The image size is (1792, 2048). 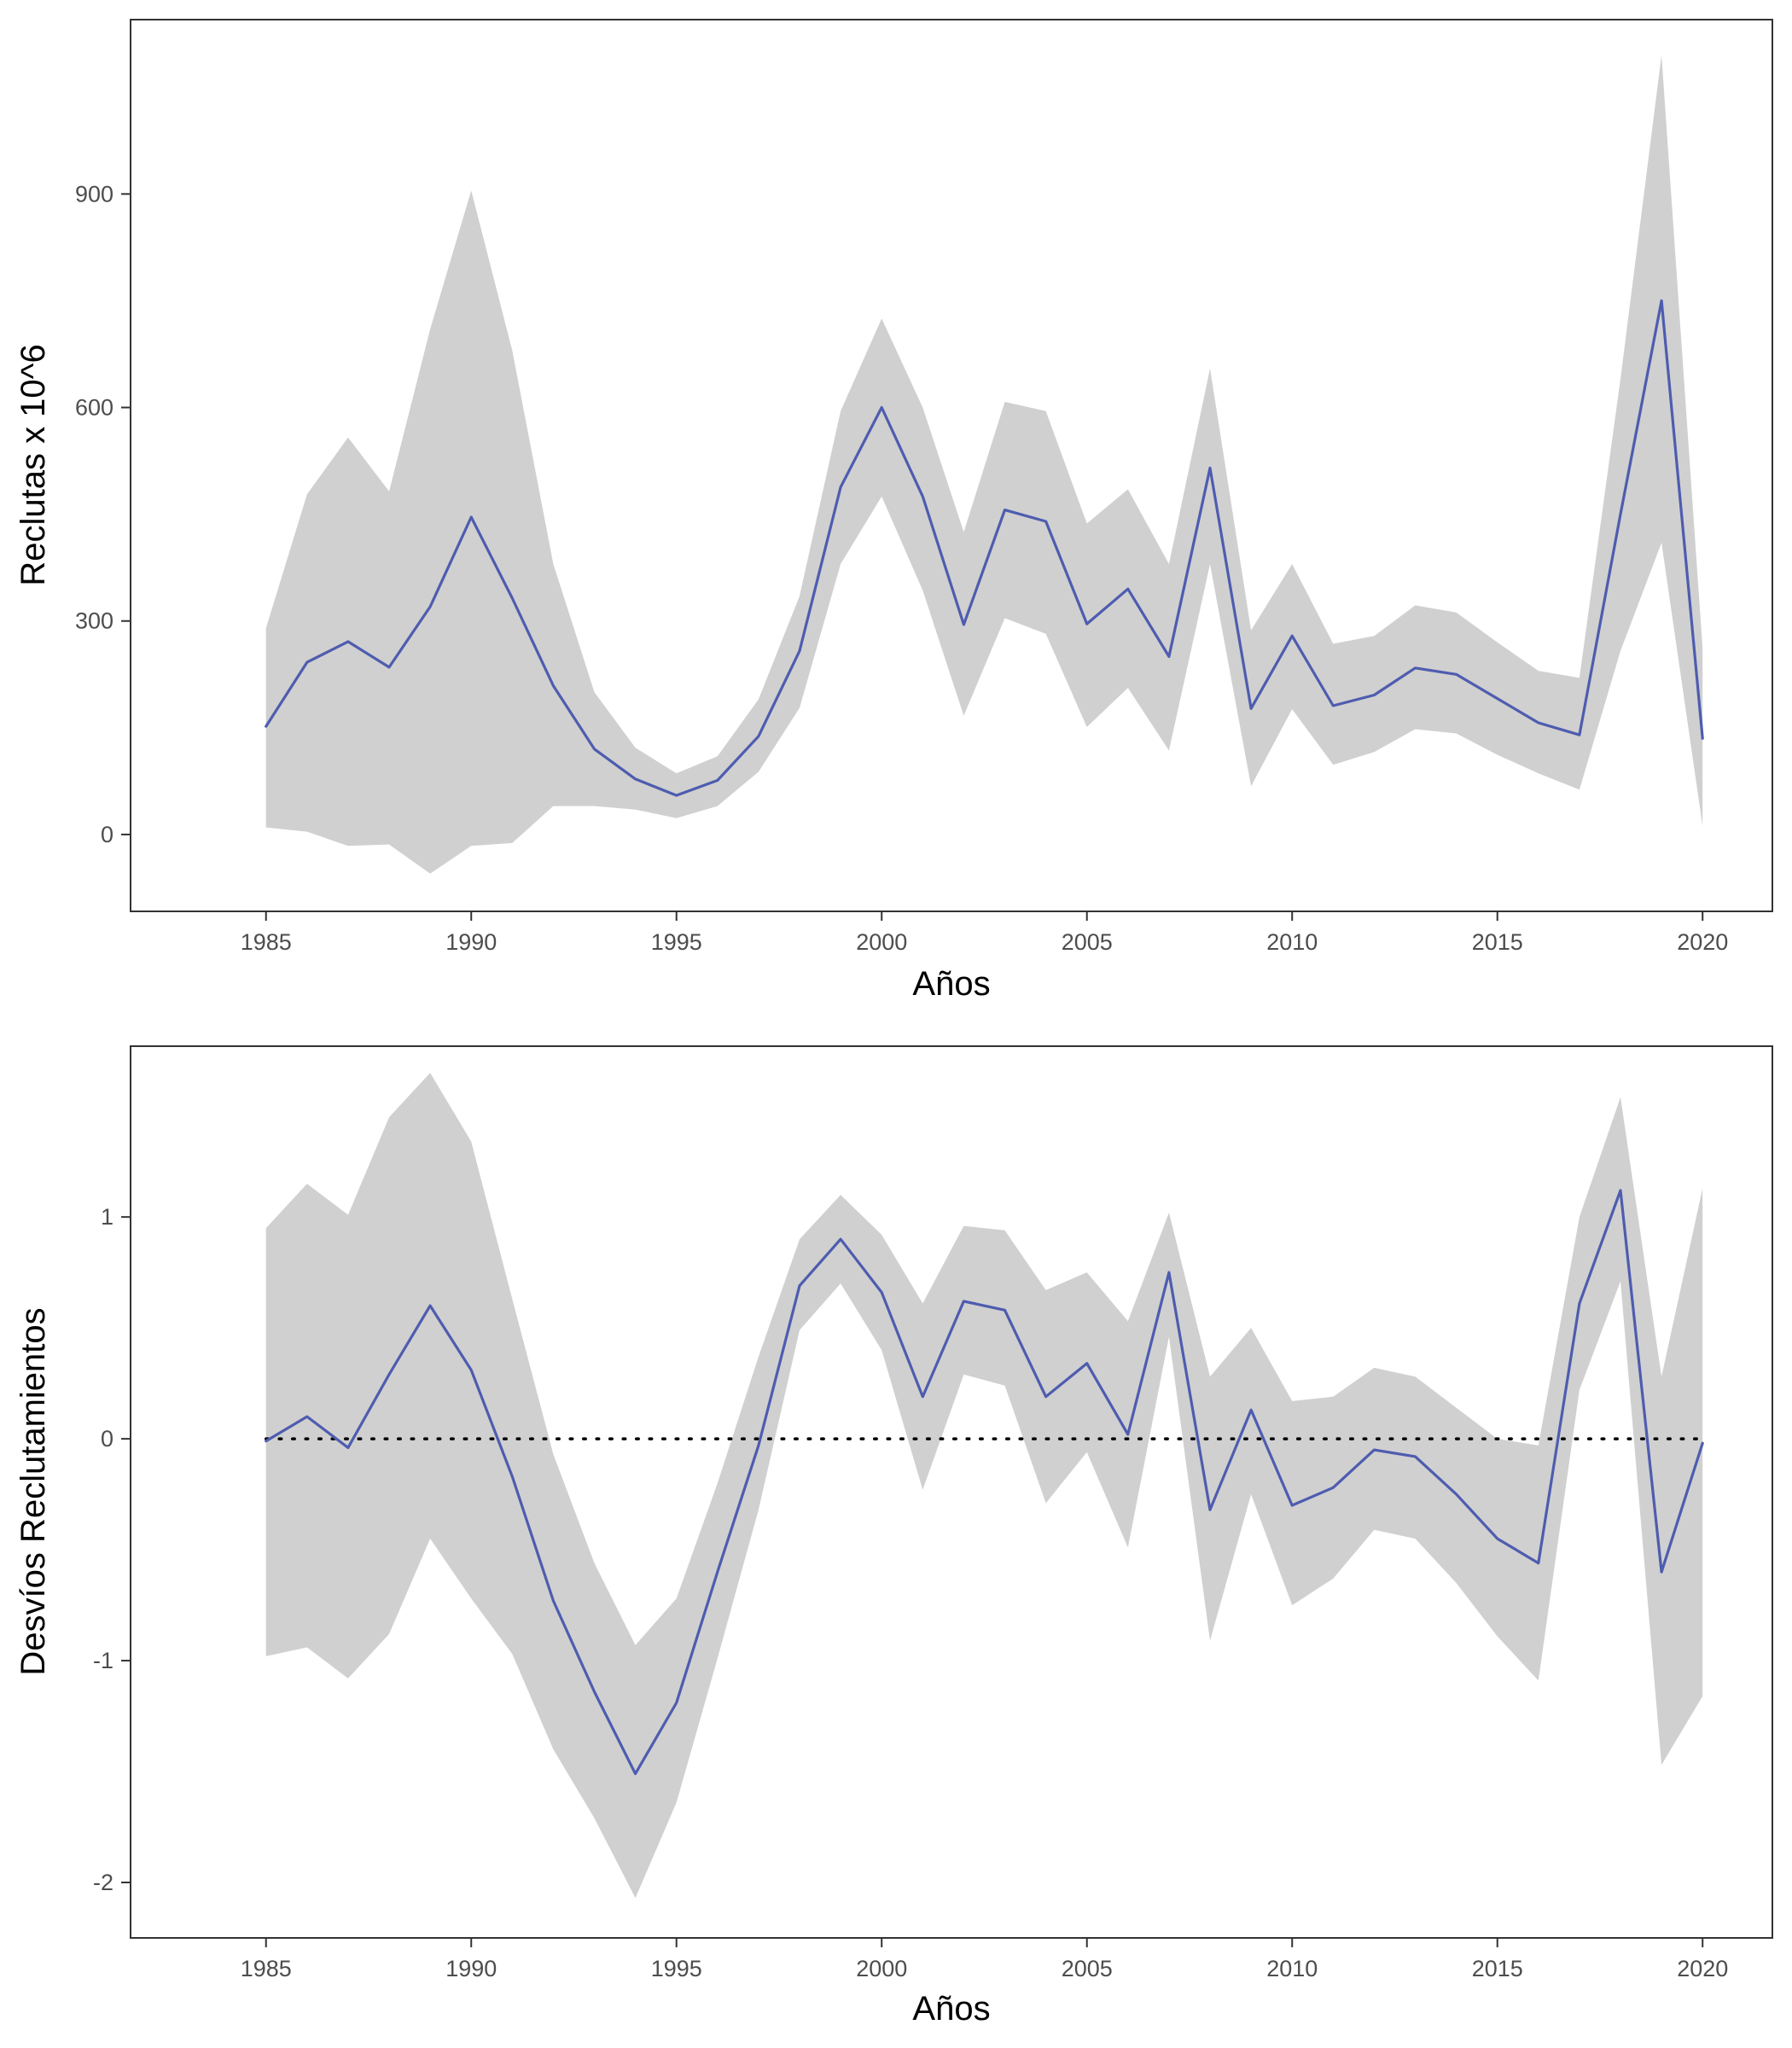 I want to click on deviations-point-2018, so click(x=1620, y=1190).